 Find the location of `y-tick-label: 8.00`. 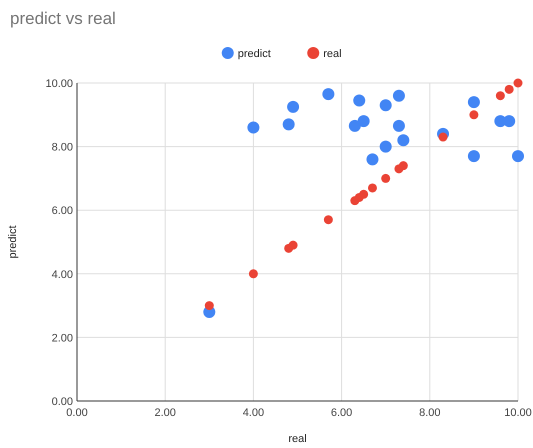

y-tick-label: 8.00 is located at coordinates (62, 148).